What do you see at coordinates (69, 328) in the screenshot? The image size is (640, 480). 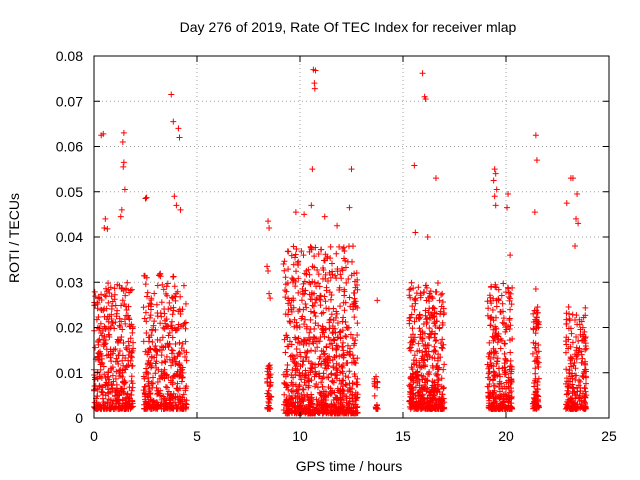 I see `y-tick-label: 0.02` at bounding box center [69, 328].